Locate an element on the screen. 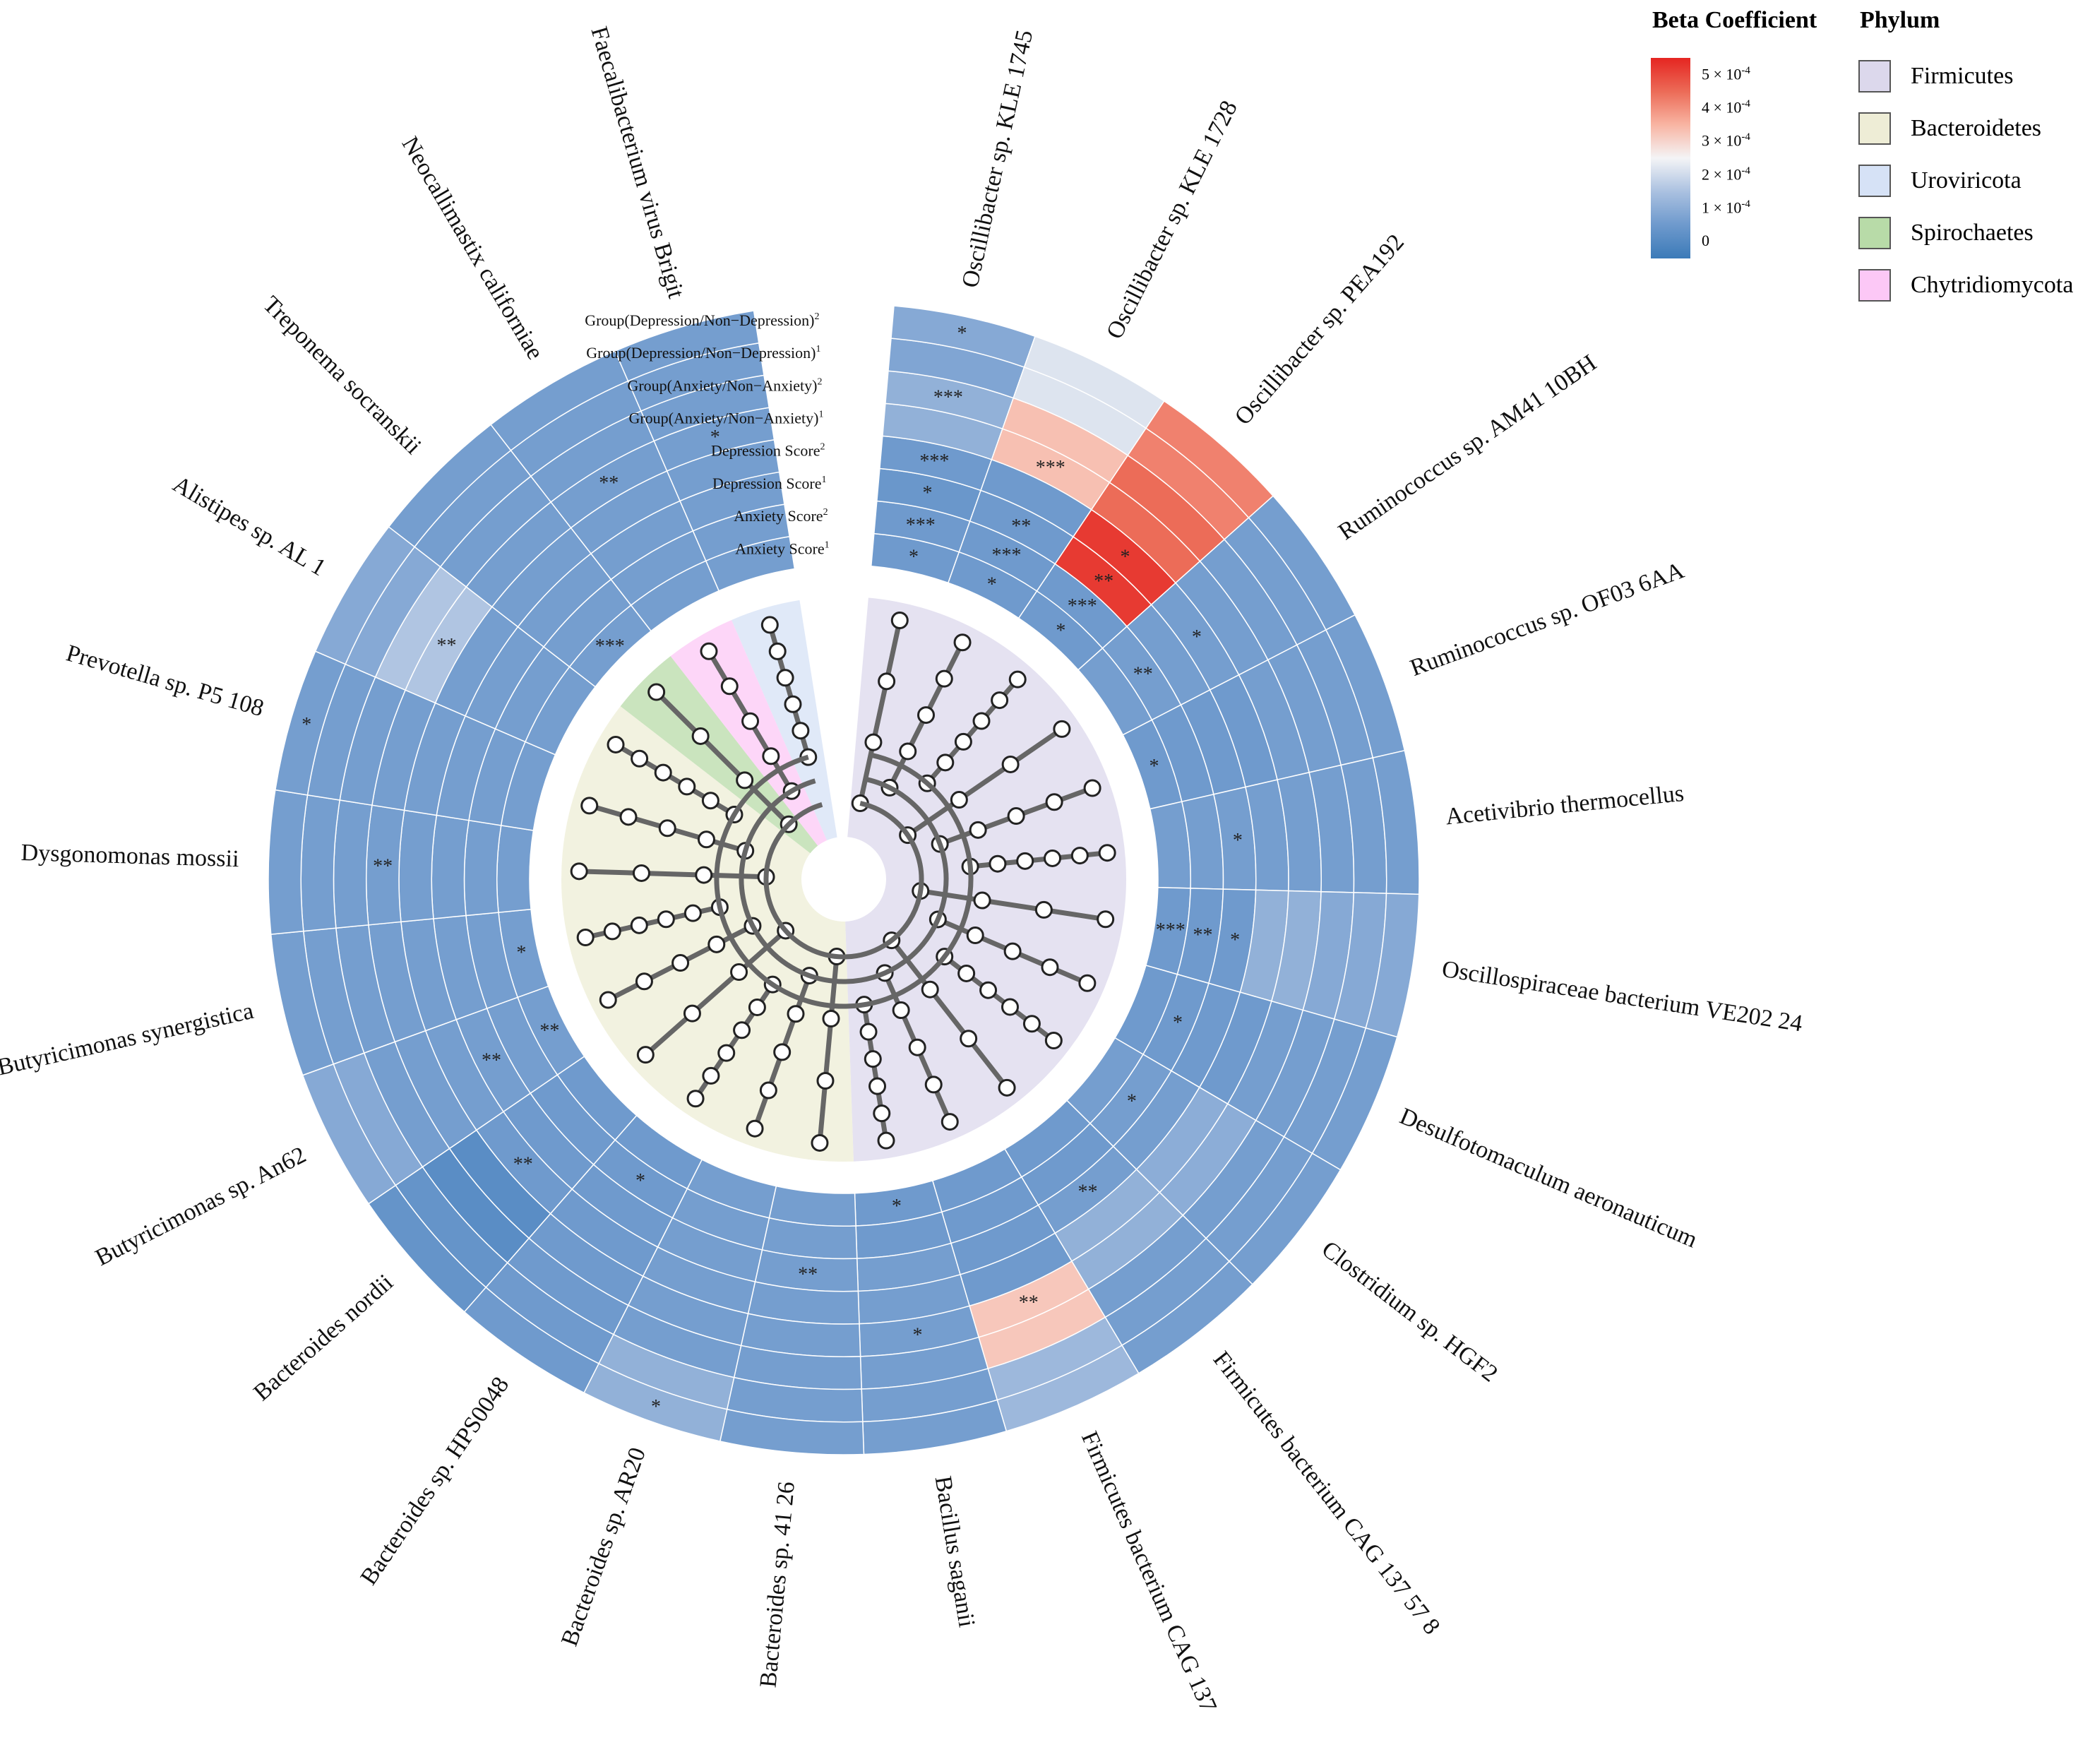 The height and width of the screenshot is (1764, 2090). taxon-label: Bacillus saganii is located at coordinates (955, 1551).